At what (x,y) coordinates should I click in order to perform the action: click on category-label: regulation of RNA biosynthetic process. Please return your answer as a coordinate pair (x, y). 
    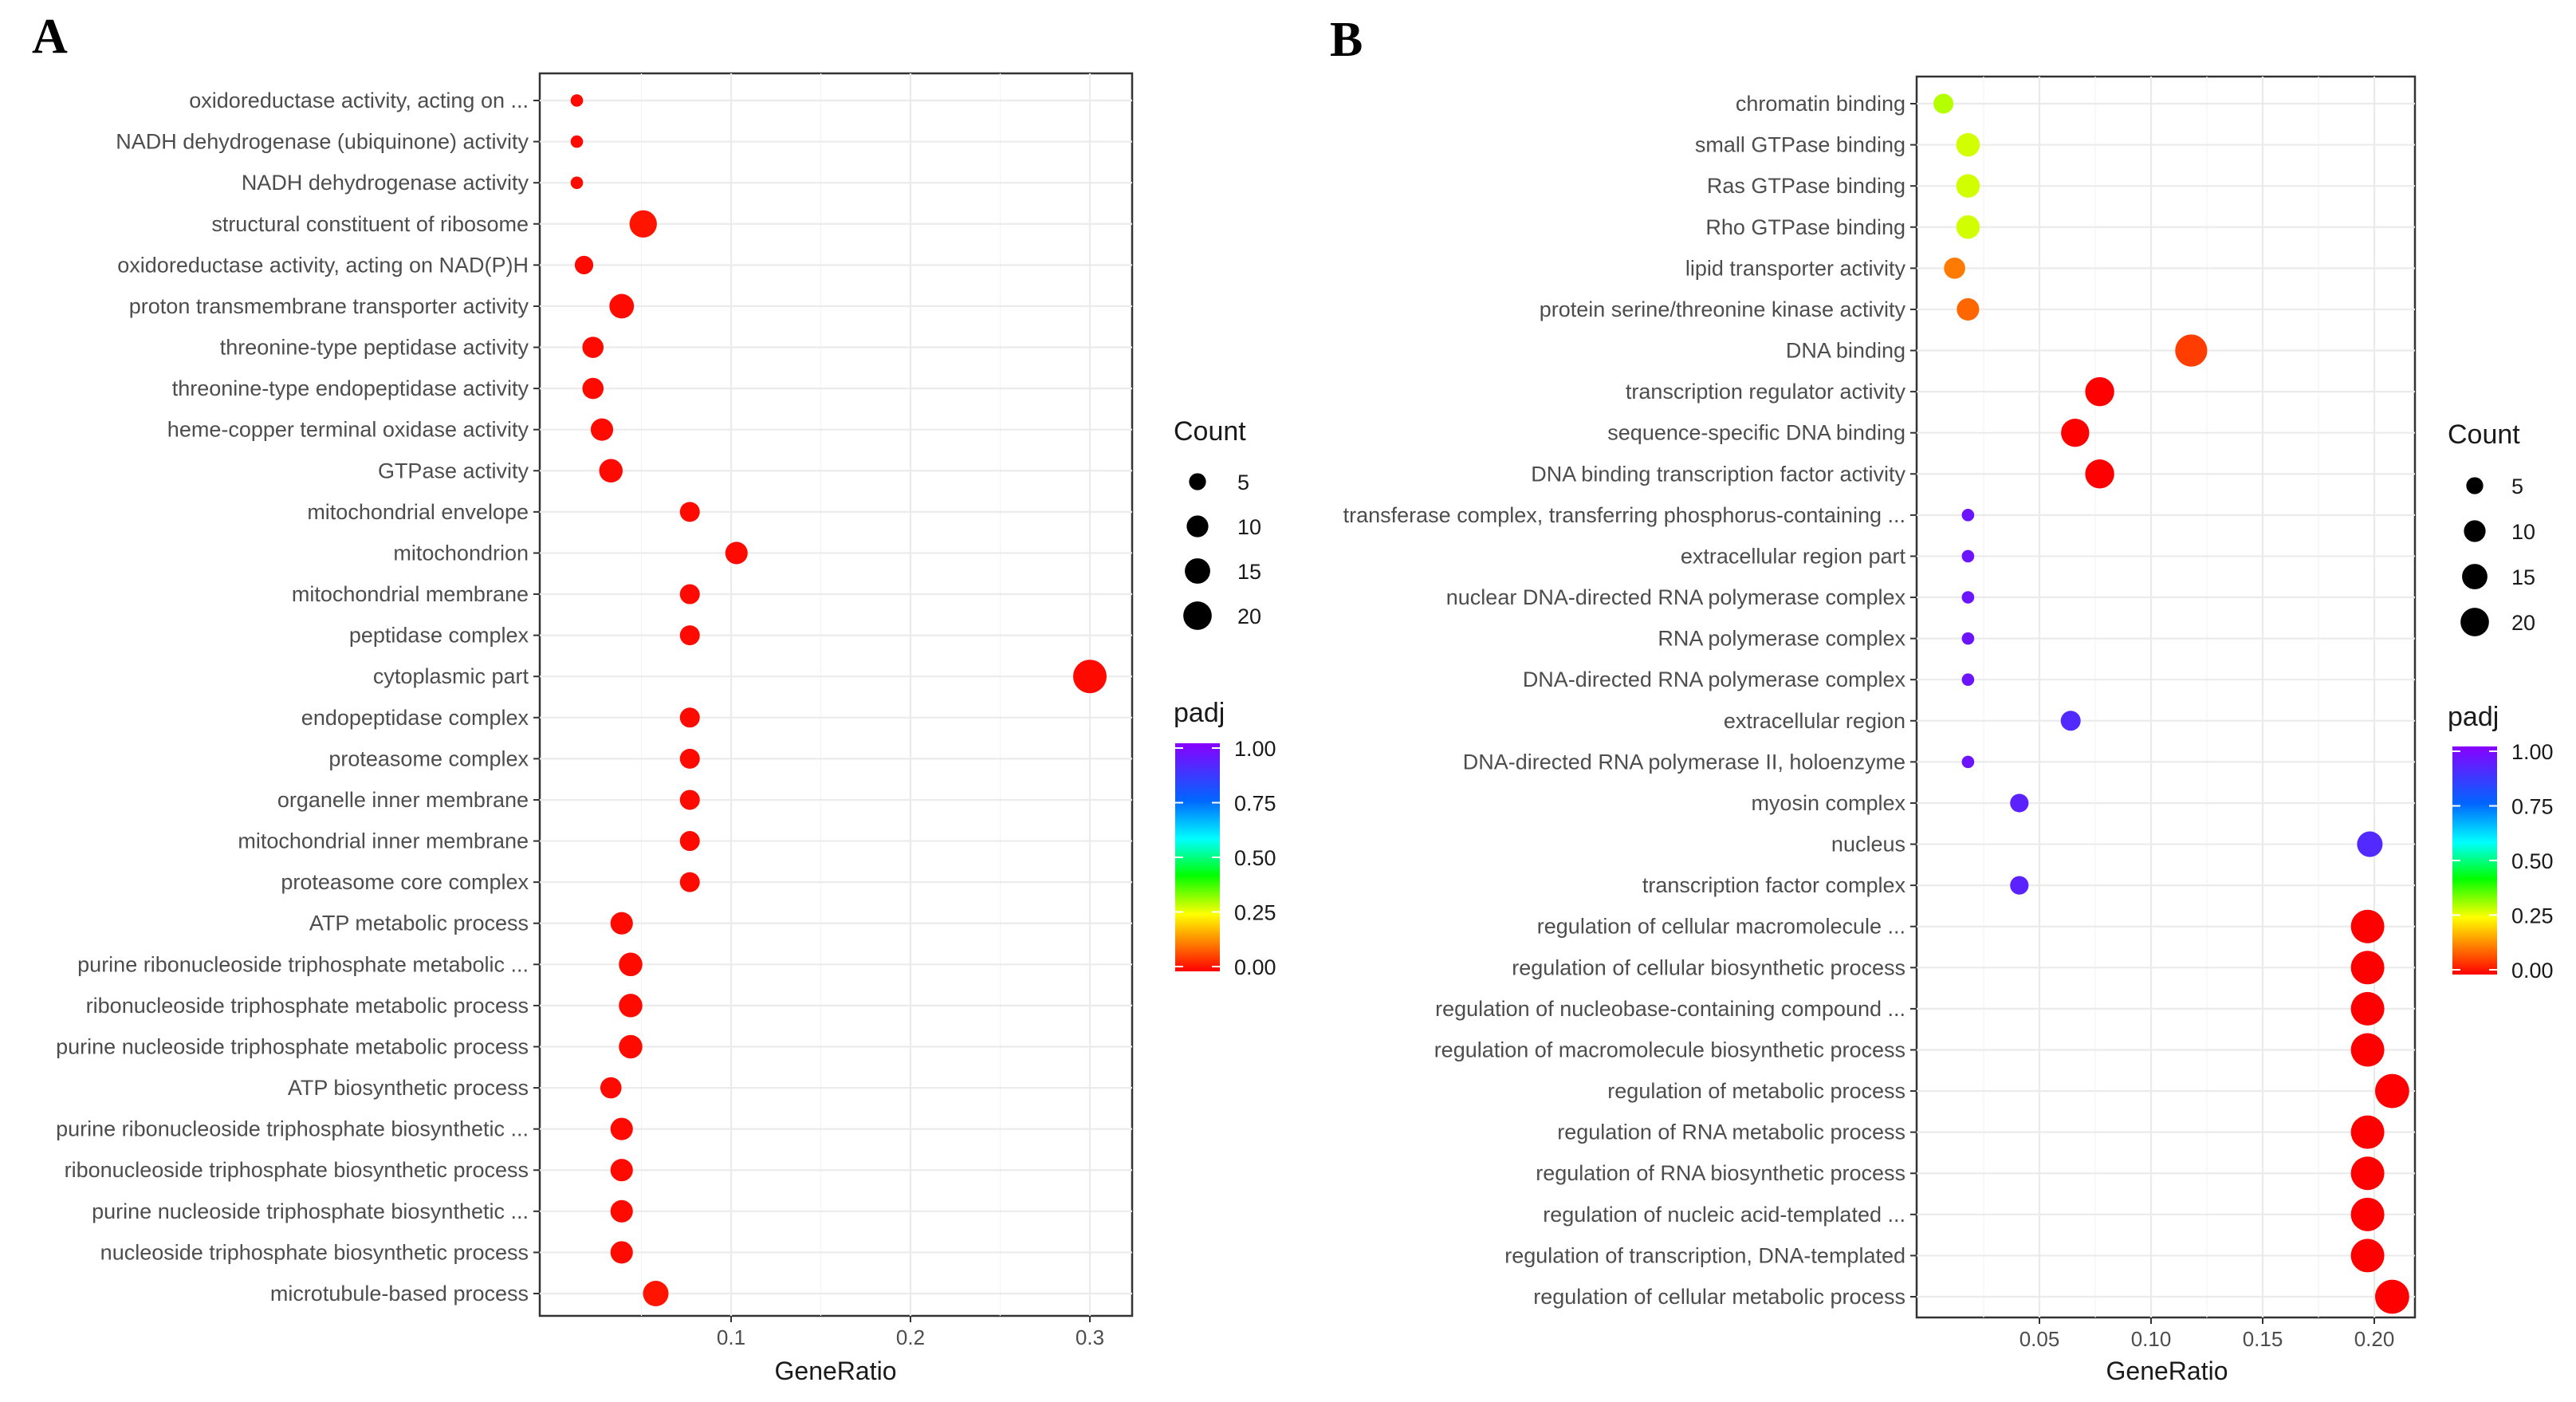
    Looking at the image, I should click on (1721, 1173).